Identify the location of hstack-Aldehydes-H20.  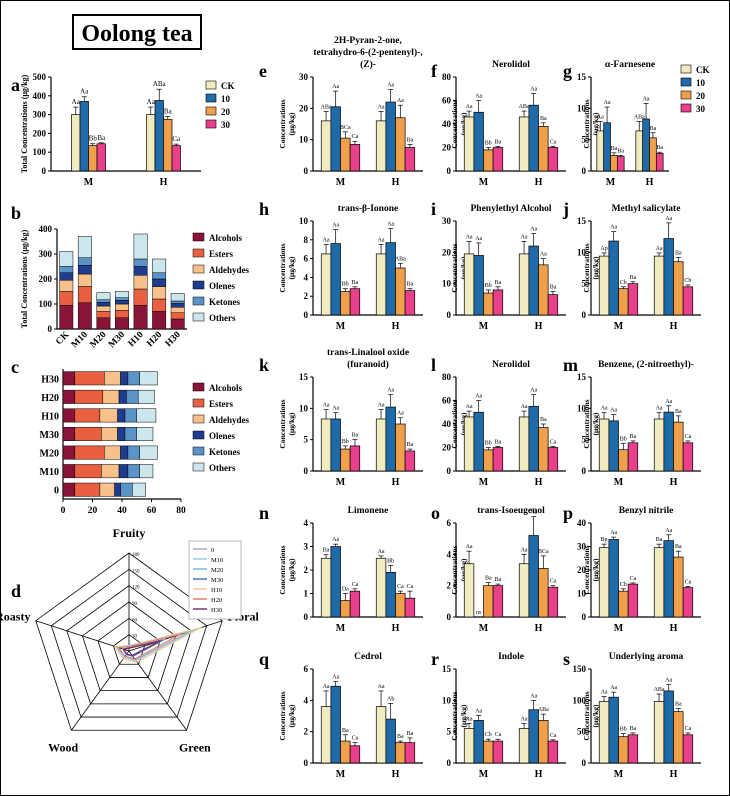
(111, 396).